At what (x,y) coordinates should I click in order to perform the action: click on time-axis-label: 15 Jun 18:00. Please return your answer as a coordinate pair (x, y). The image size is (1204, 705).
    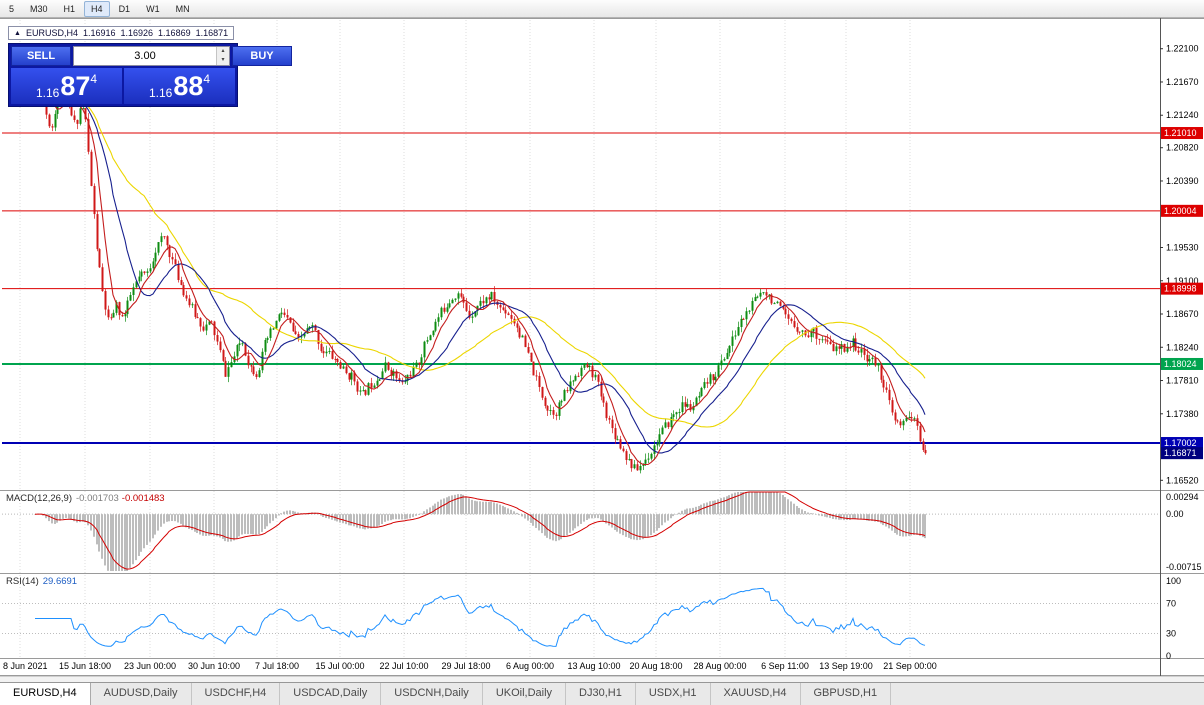
    Looking at the image, I should click on (85, 666).